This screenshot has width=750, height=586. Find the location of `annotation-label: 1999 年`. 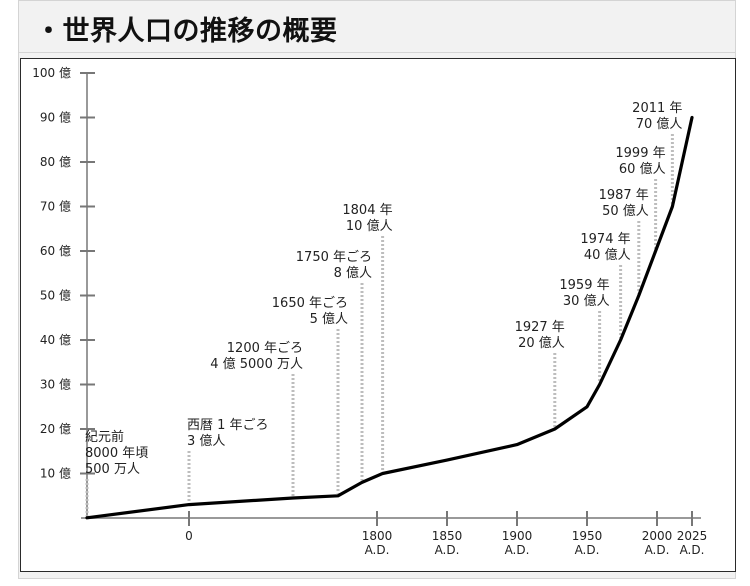

annotation-label: 1999 年 is located at coordinates (640, 153).